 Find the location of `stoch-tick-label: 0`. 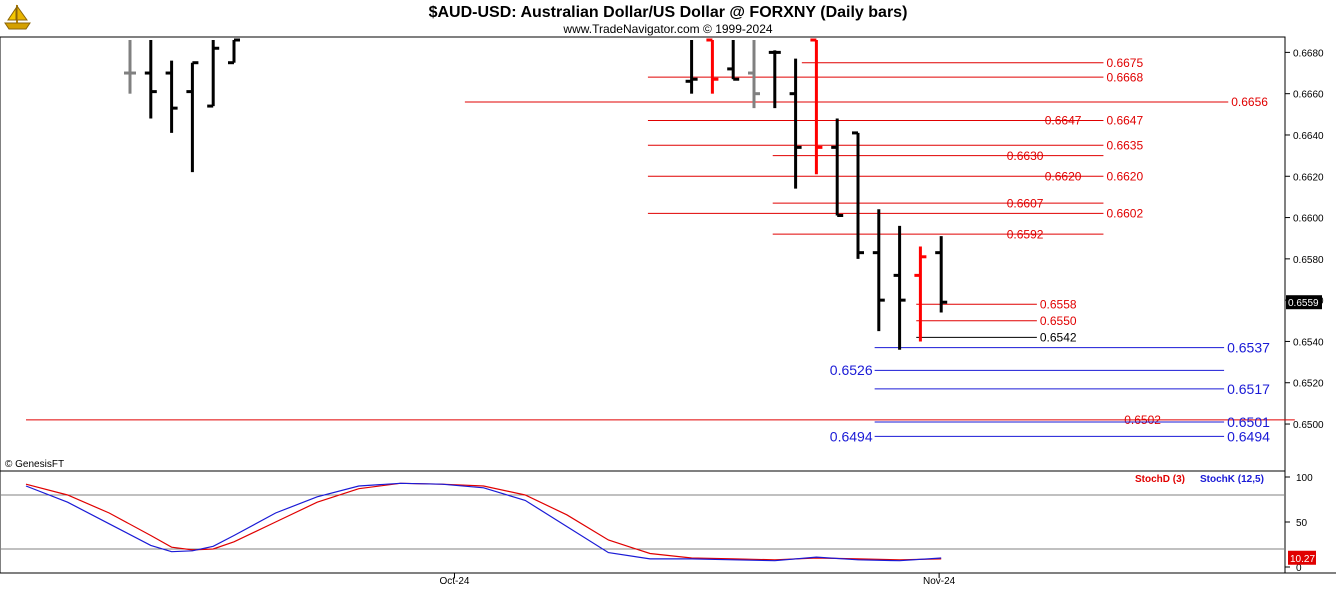

stoch-tick-label: 0 is located at coordinates (1299, 568).